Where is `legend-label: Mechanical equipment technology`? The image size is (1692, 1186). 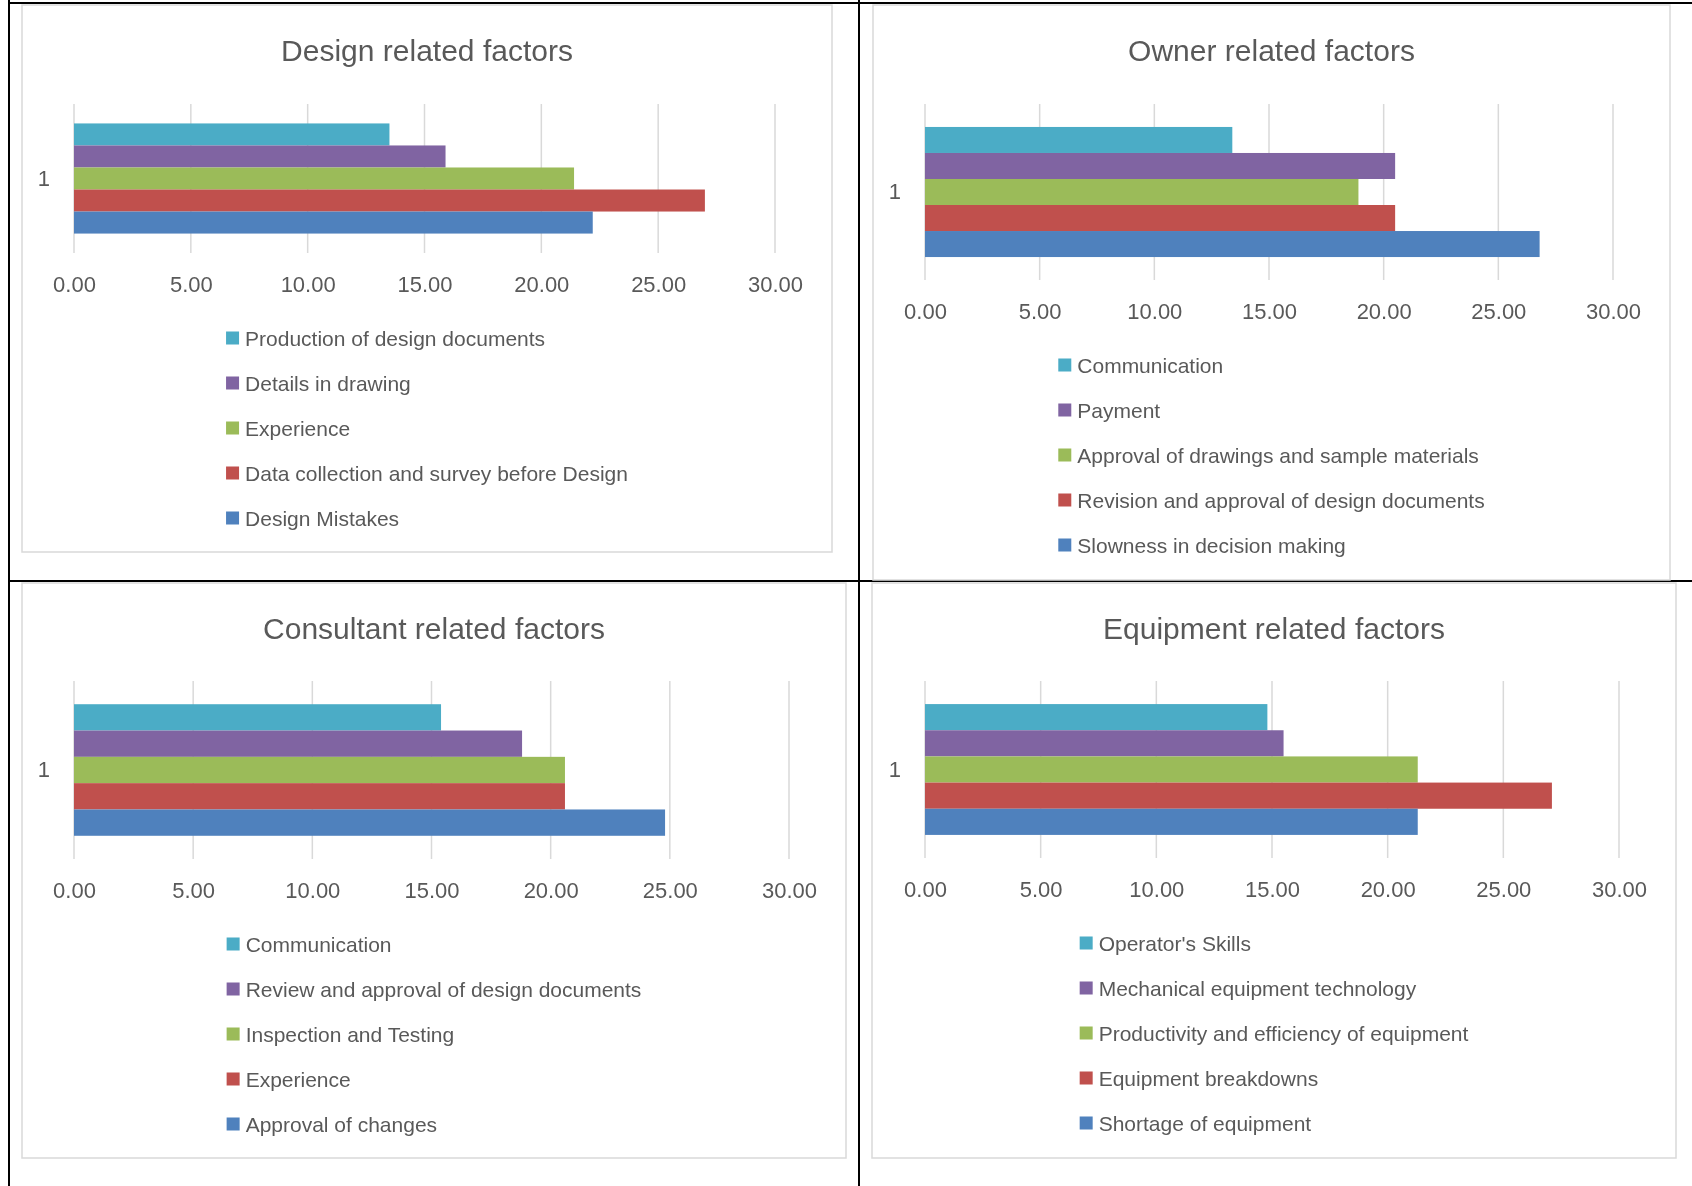 legend-label: Mechanical equipment technology is located at coordinates (1257, 988).